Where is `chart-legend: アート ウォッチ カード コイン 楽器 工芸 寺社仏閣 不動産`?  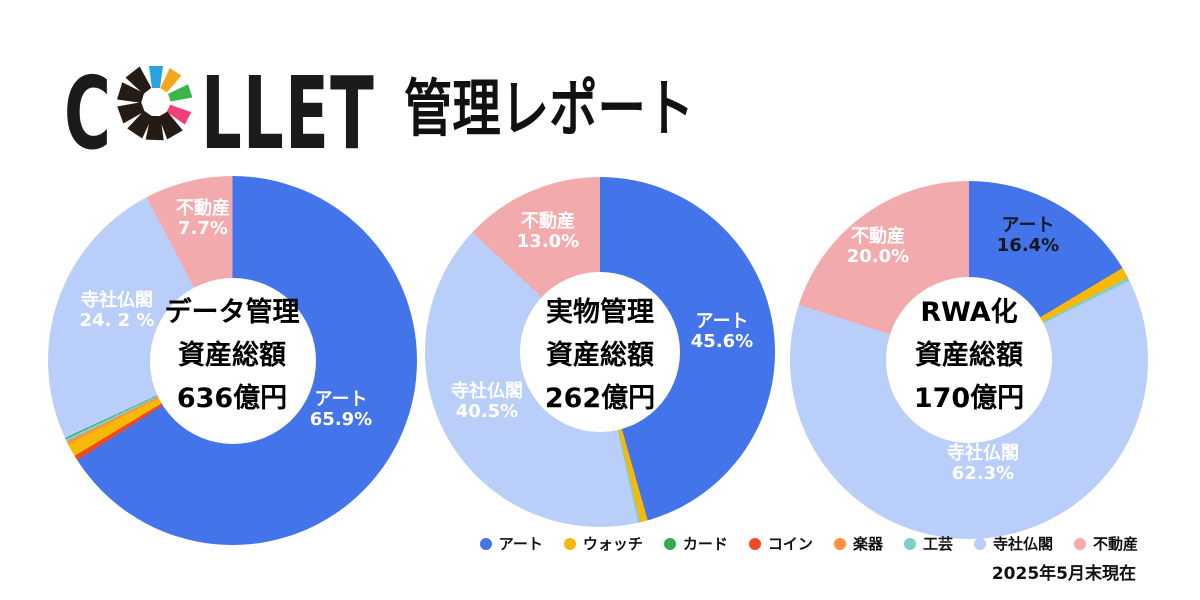 chart-legend: アート ウォッチ カード コイン 楽器 工芸 寺社仏閣 不動産 is located at coordinates (808, 543).